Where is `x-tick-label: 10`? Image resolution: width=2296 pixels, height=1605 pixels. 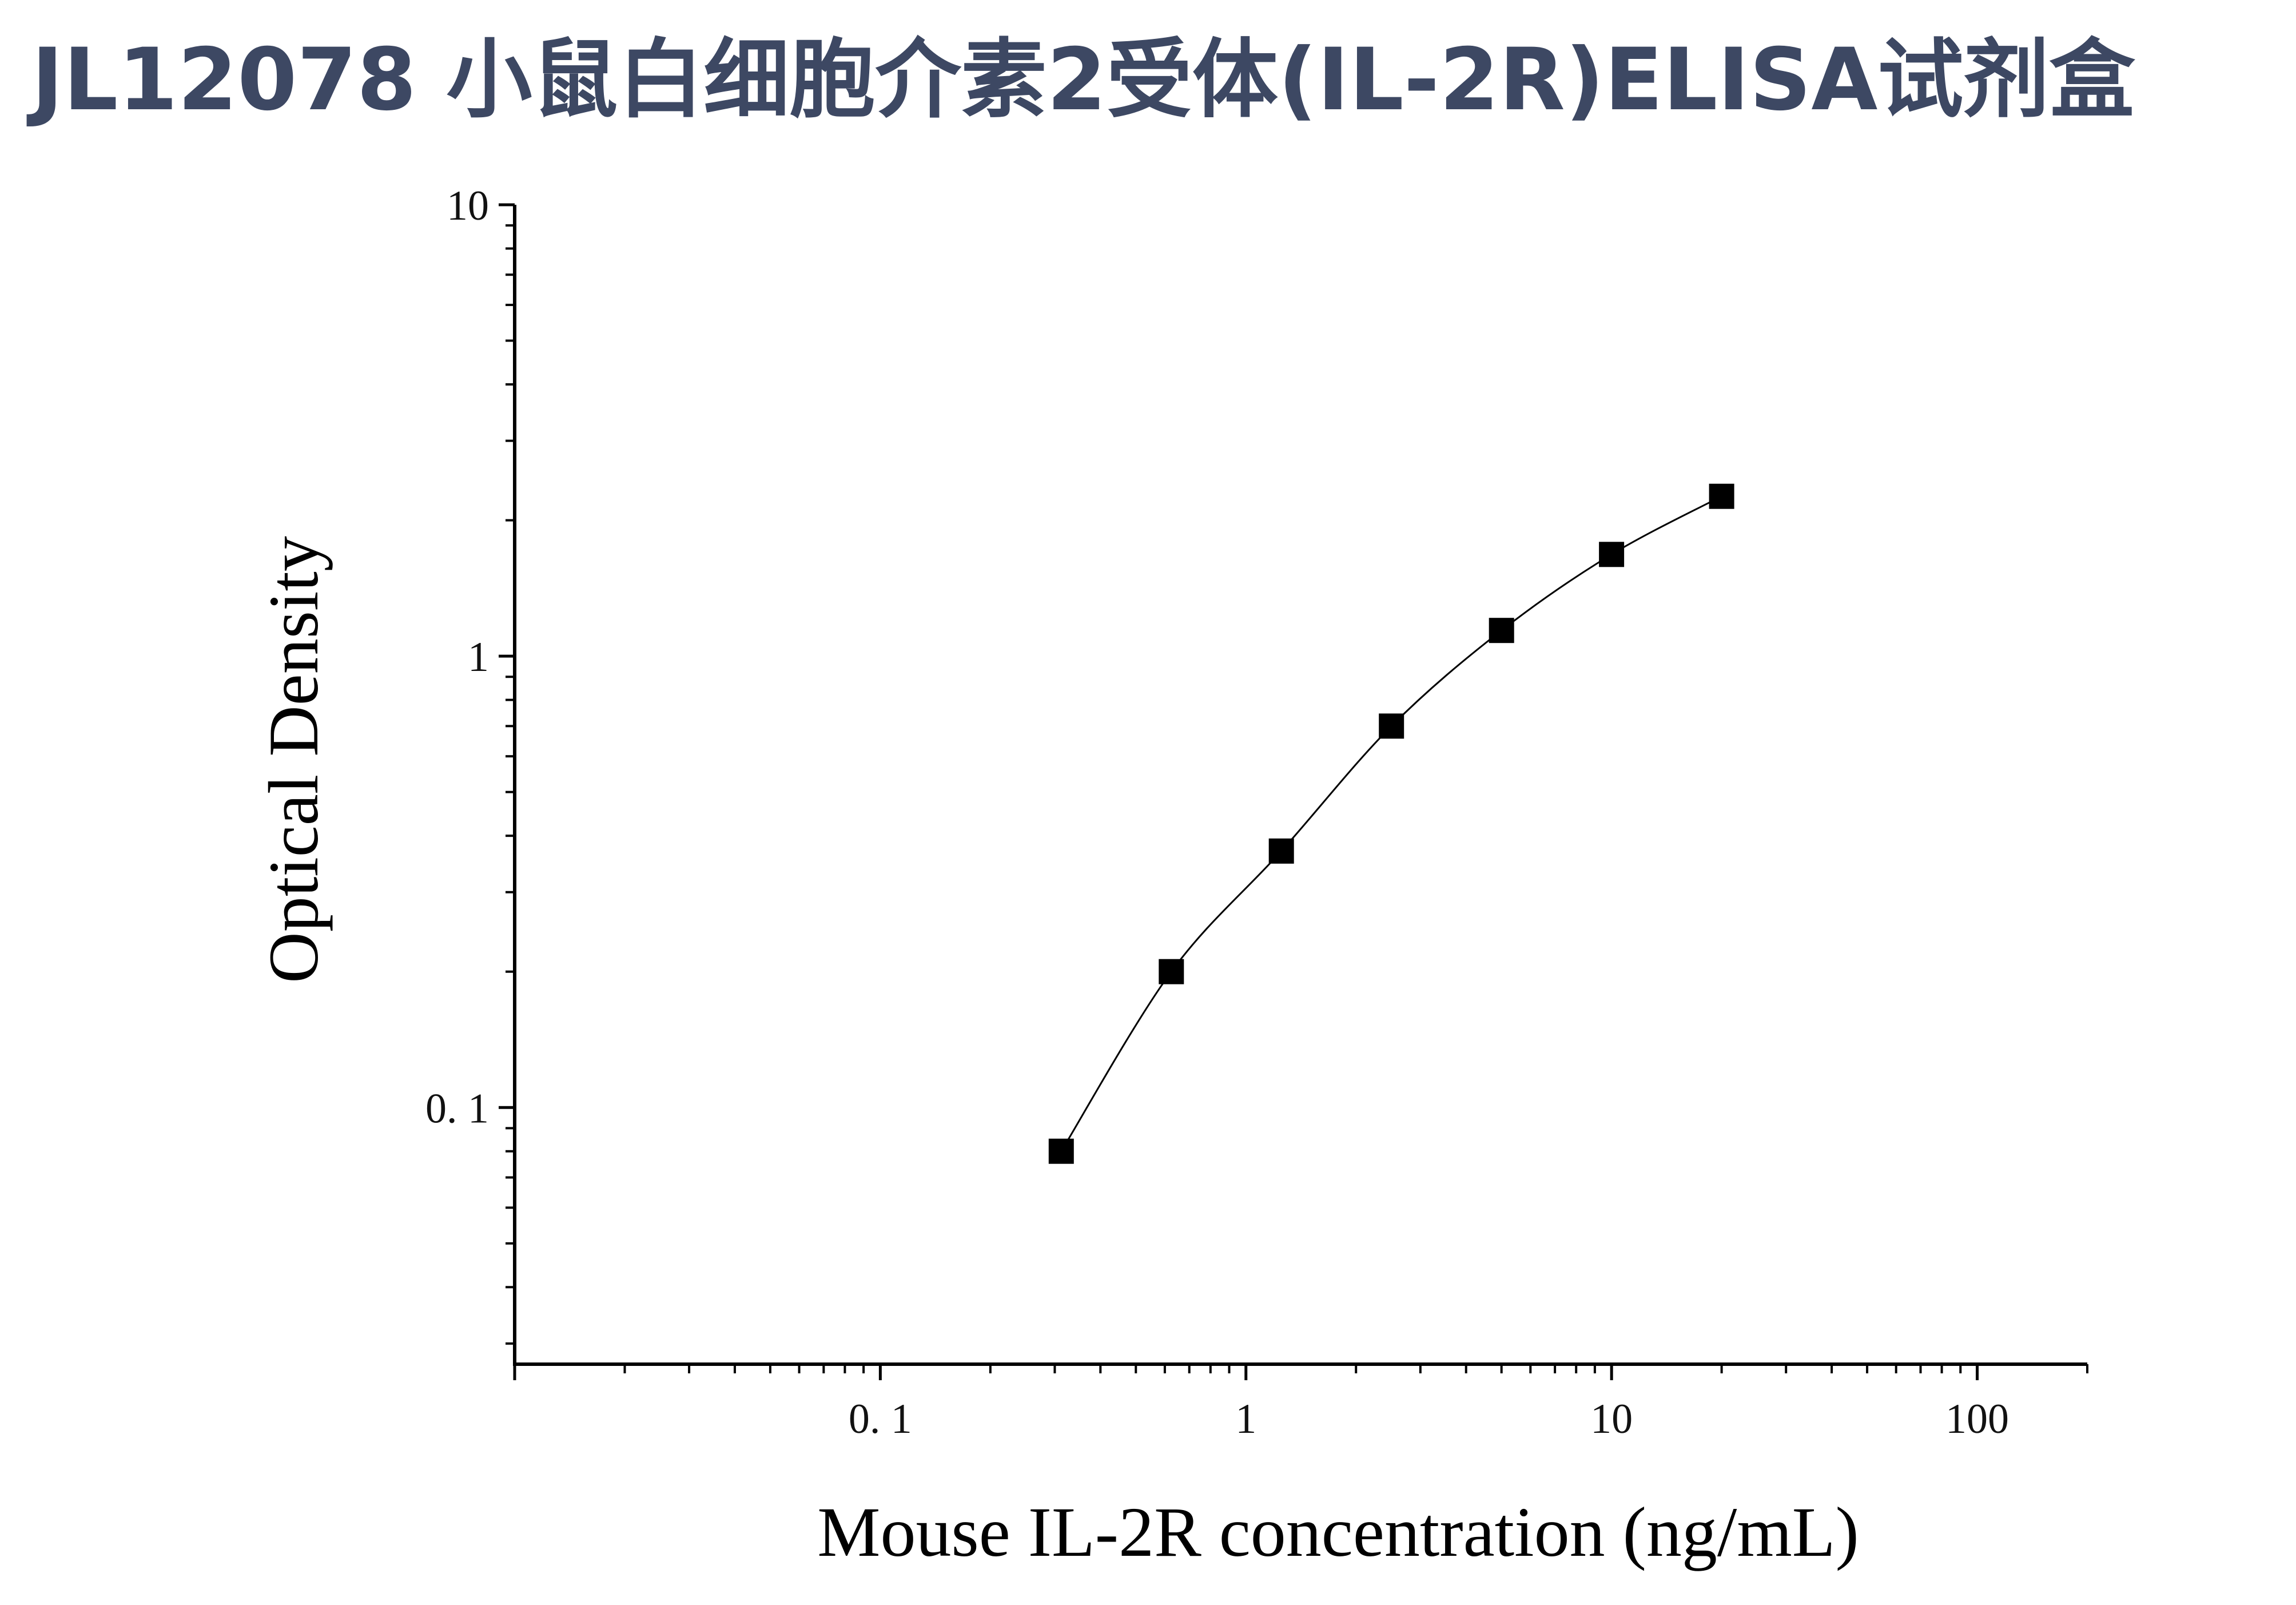
x-tick-label: 10 is located at coordinates (1611, 1419).